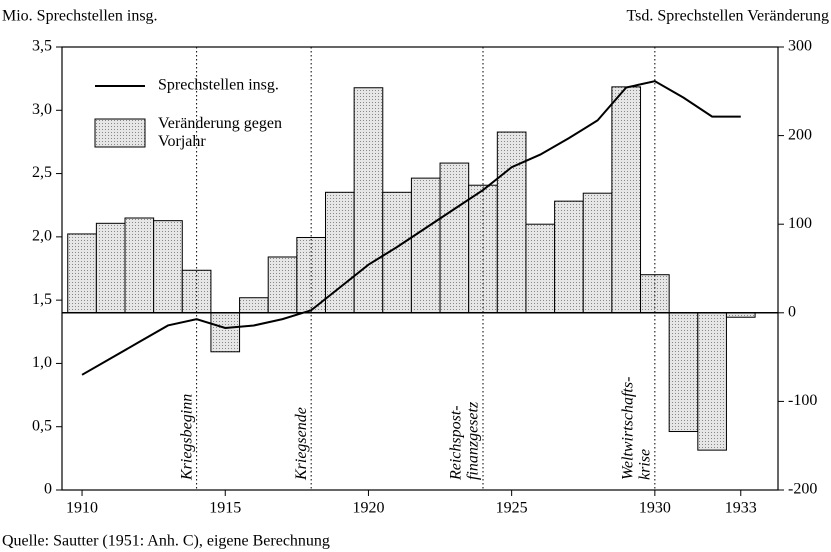  Describe the element at coordinates (42, 46) in the screenshot. I see `y-tick-label: 3,5` at that location.